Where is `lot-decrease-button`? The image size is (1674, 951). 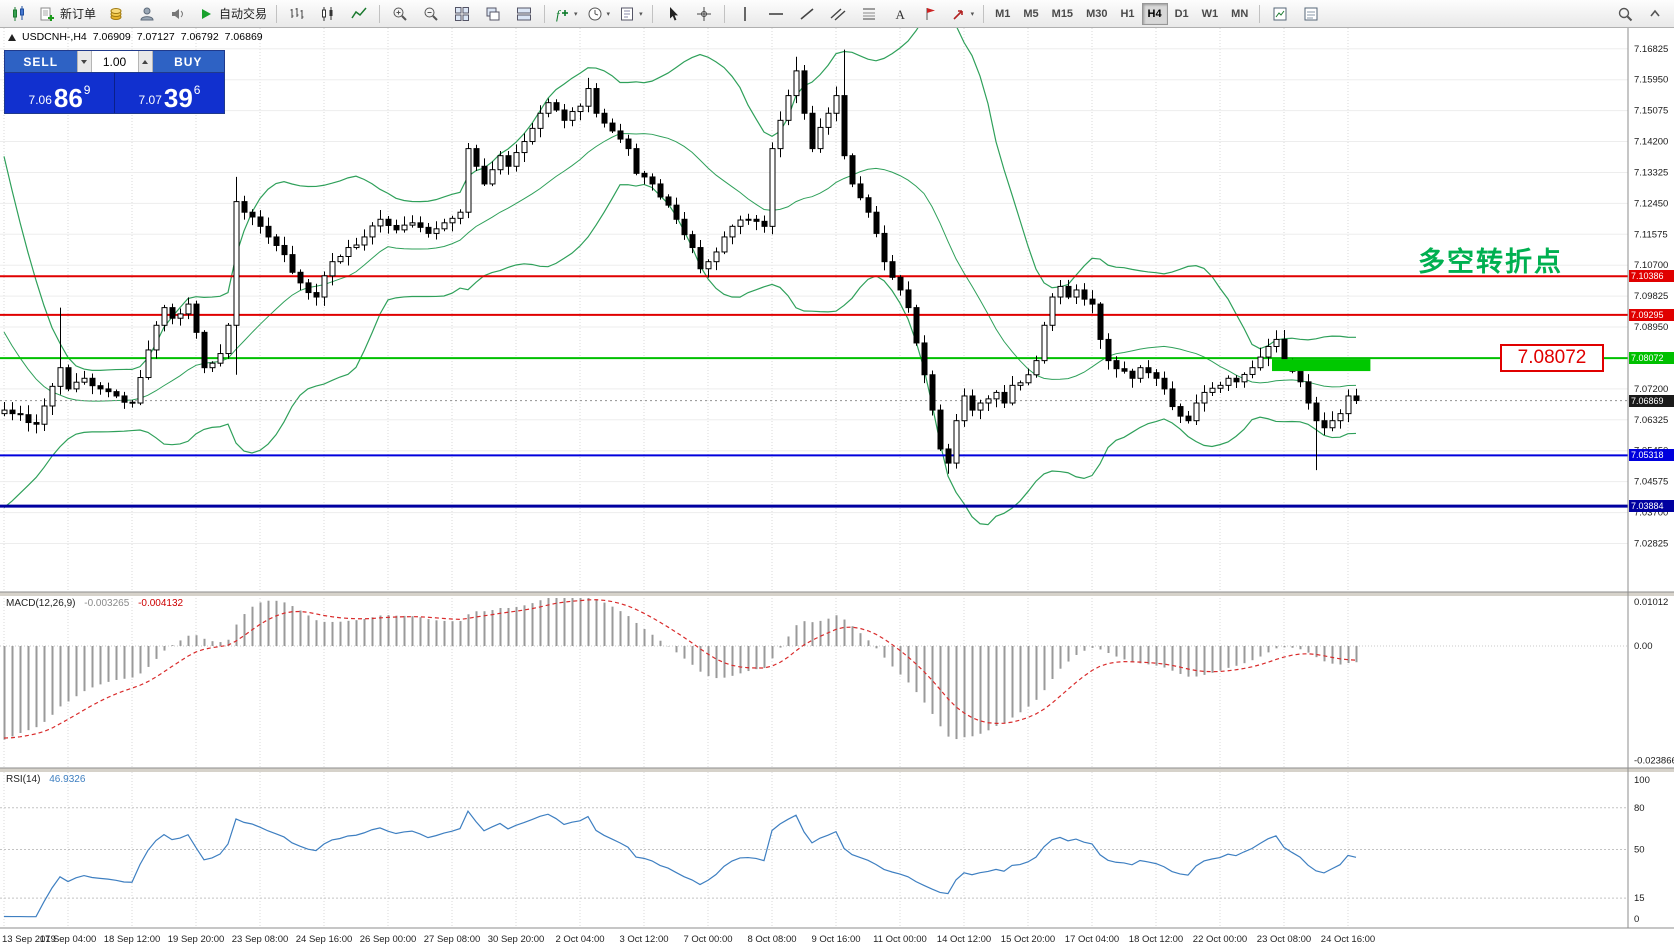 lot-decrease-button is located at coordinates (84, 61).